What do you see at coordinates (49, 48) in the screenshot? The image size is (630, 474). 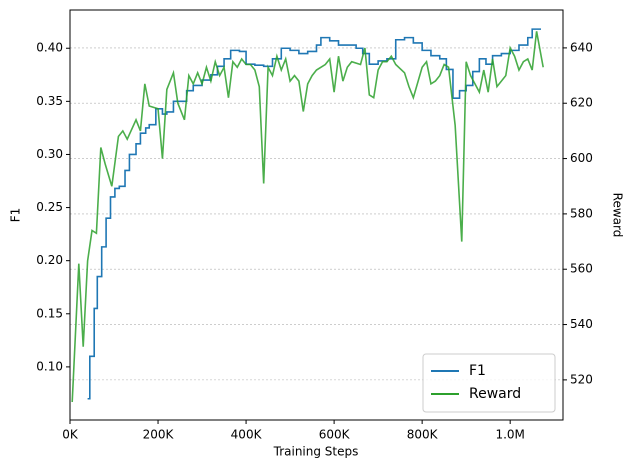 I see `y-tick-label: 0.40` at bounding box center [49, 48].